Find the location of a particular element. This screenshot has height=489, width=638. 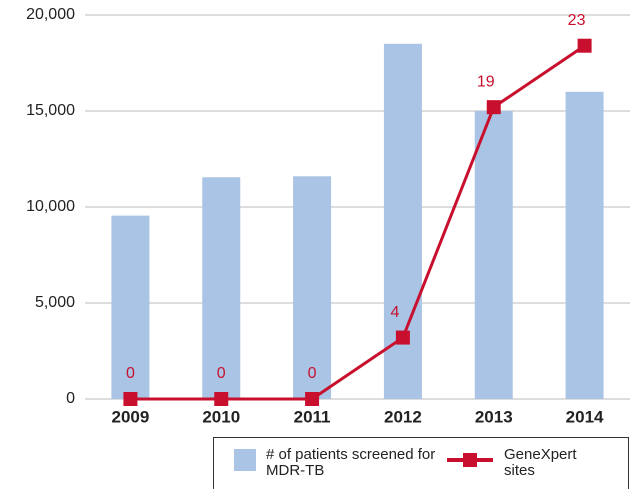

y-tick-label: 5,000 is located at coordinates (55, 302).